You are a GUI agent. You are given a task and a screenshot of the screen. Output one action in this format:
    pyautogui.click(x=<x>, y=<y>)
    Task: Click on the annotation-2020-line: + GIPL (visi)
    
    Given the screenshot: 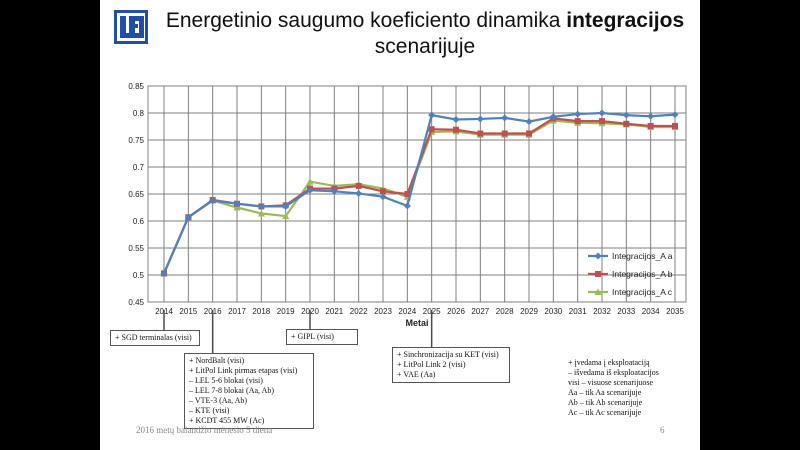 What is the action you would take?
    pyautogui.click(x=312, y=336)
    